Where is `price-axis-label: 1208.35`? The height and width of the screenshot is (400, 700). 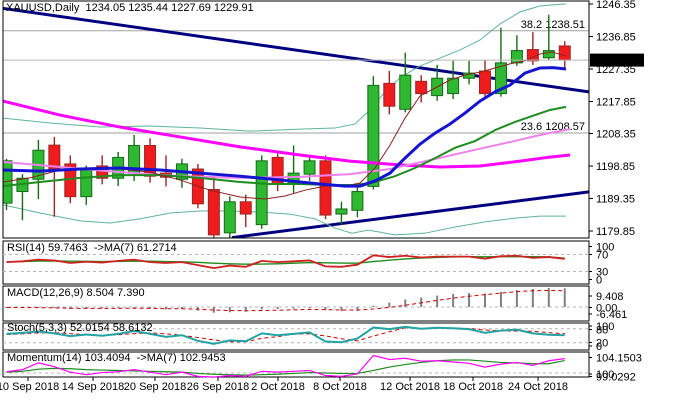 price-axis-label: 1208.35 is located at coordinates (616, 135).